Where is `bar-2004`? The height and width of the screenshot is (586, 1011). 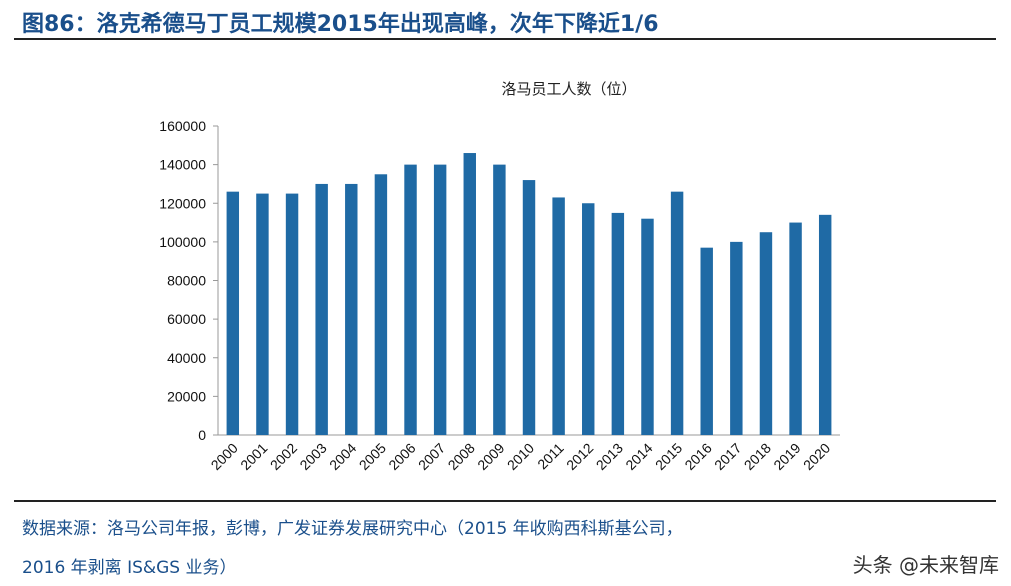 bar-2004 is located at coordinates (351, 309).